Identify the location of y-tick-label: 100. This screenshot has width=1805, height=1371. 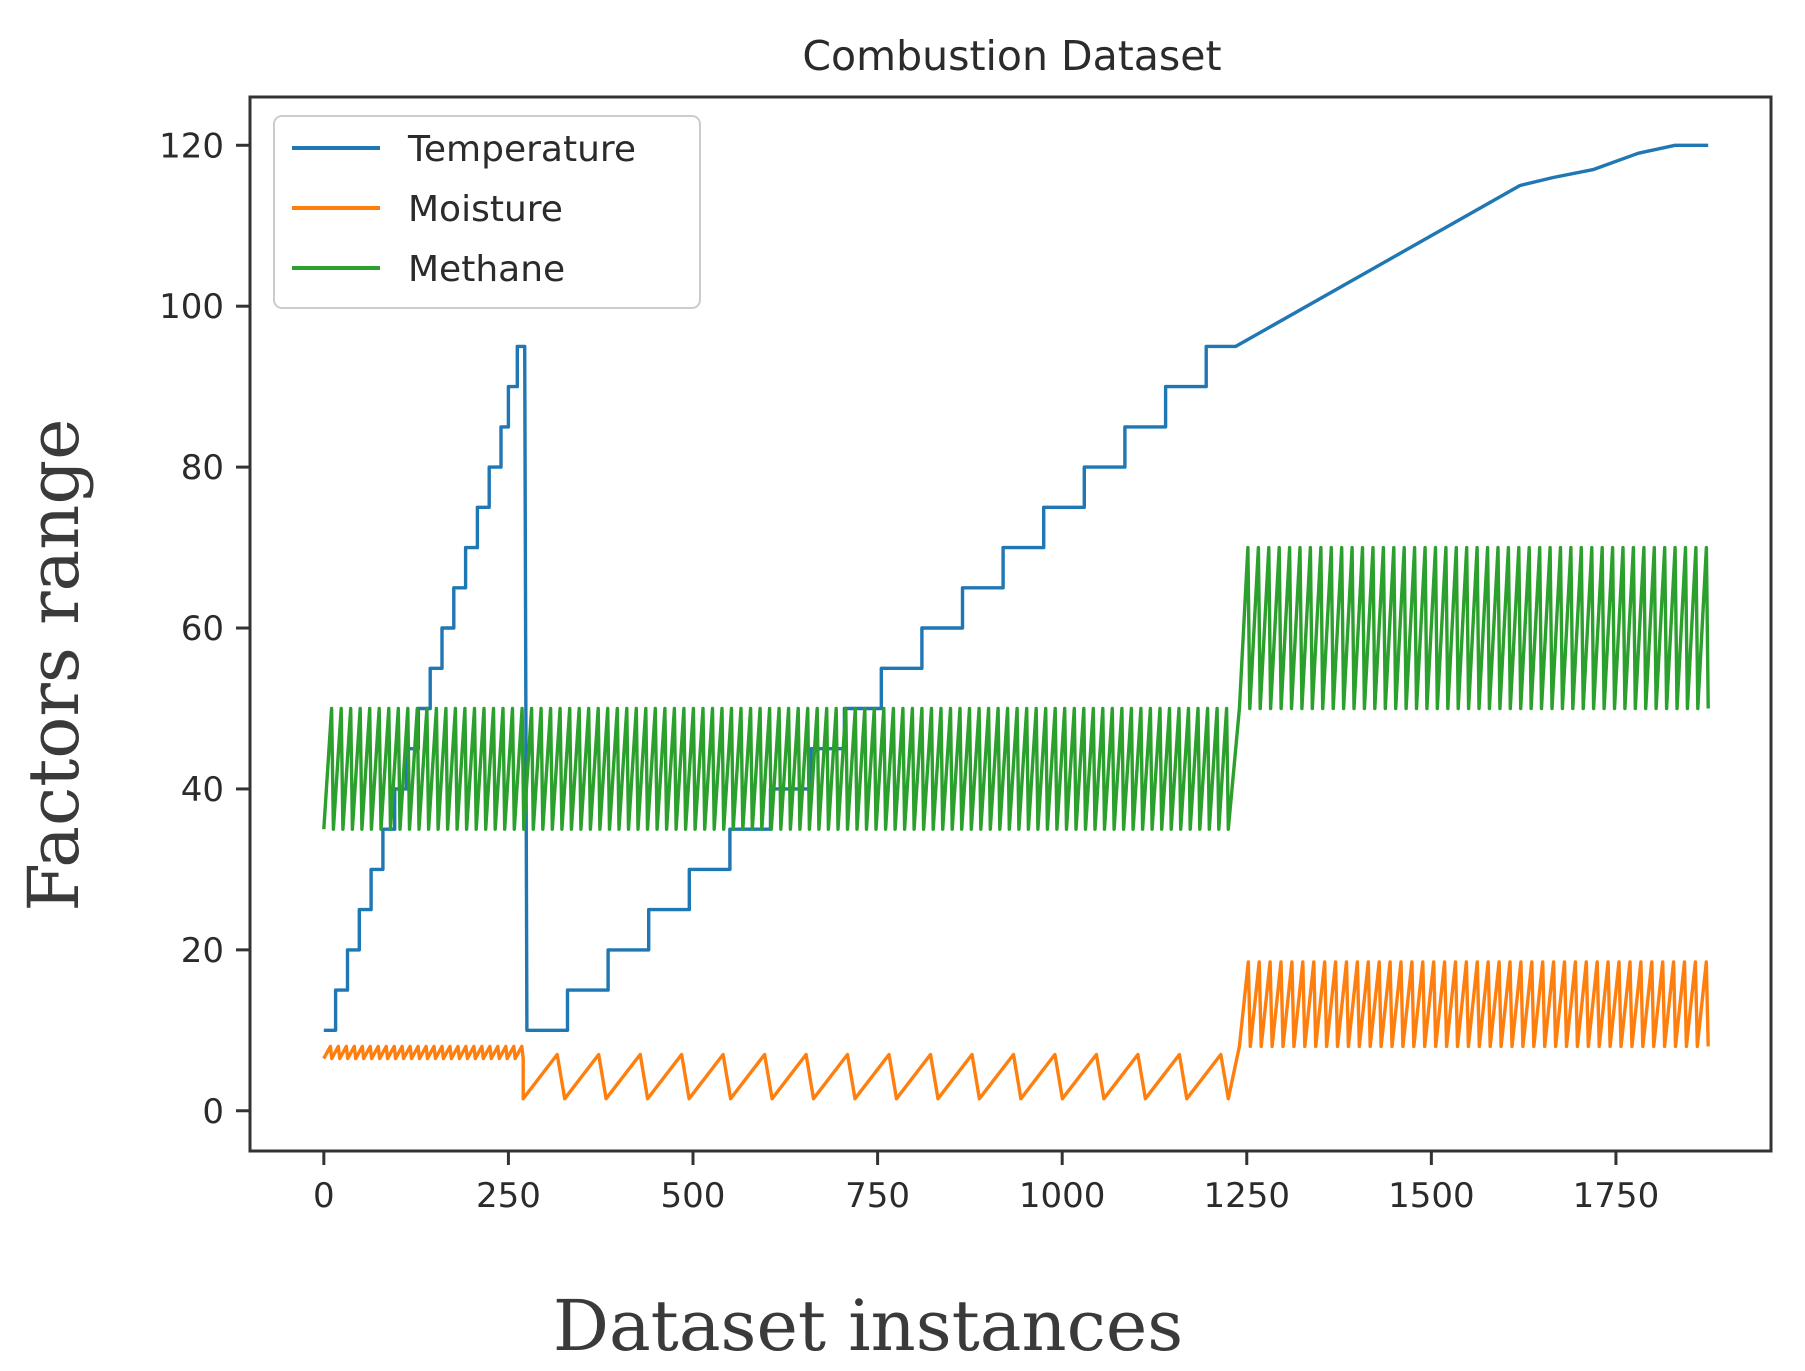
(191, 307).